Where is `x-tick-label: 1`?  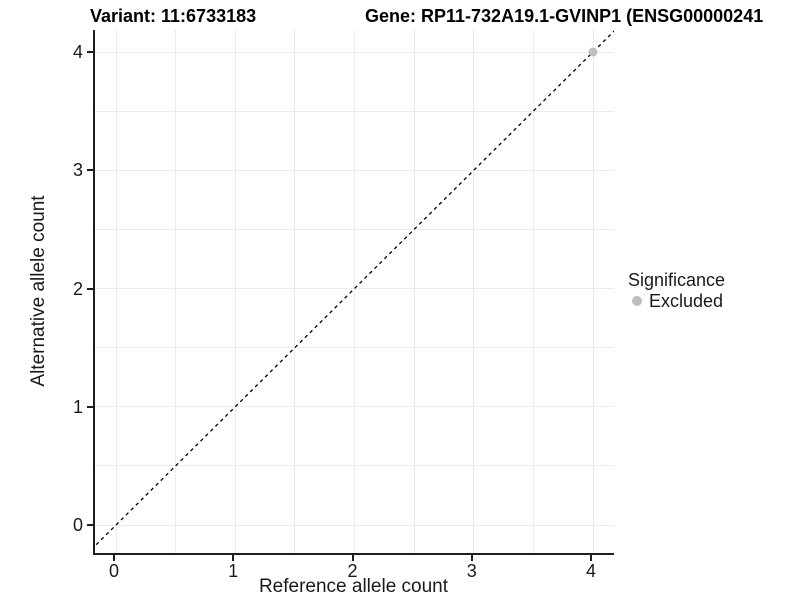
x-tick-label: 1 is located at coordinates (233, 571).